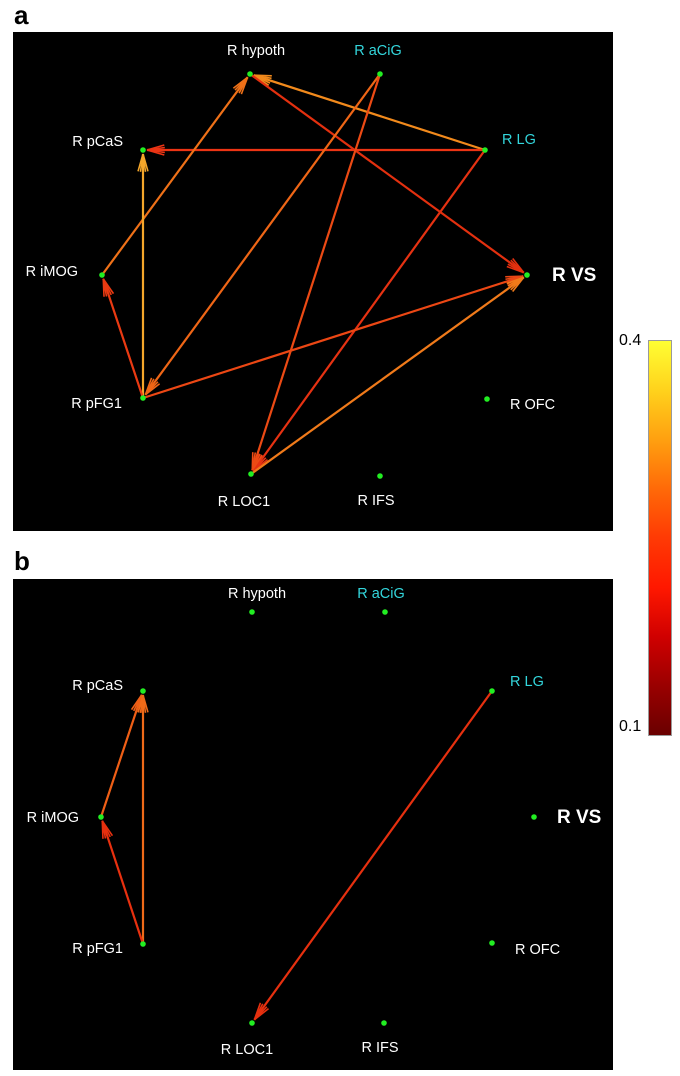 The width and height of the screenshot is (680, 1076). What do you see at coordinates (22, 561) in the screenshot?
I see `panel-b-letter: b` at bounding box center [22, 561].